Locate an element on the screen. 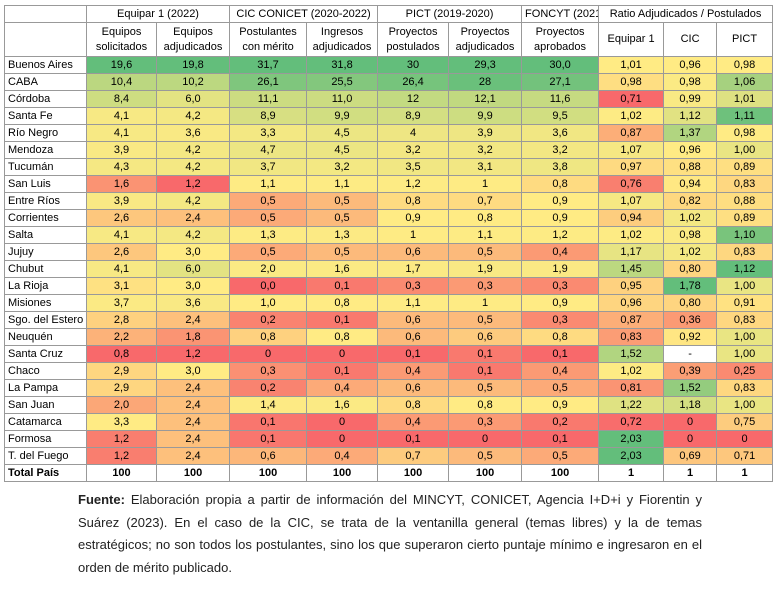 This screenshot has height=591, width=778. group-header: Equipar 1 (2022) is located at coordinates (158, 14).